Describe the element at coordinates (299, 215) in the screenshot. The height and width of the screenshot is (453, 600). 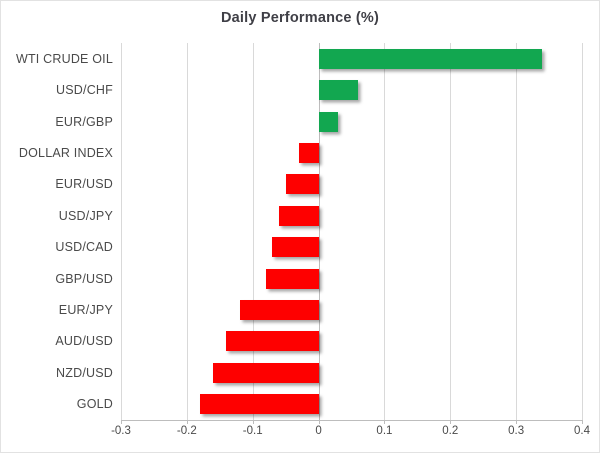
I see `bar-usd-jpy` at that location.